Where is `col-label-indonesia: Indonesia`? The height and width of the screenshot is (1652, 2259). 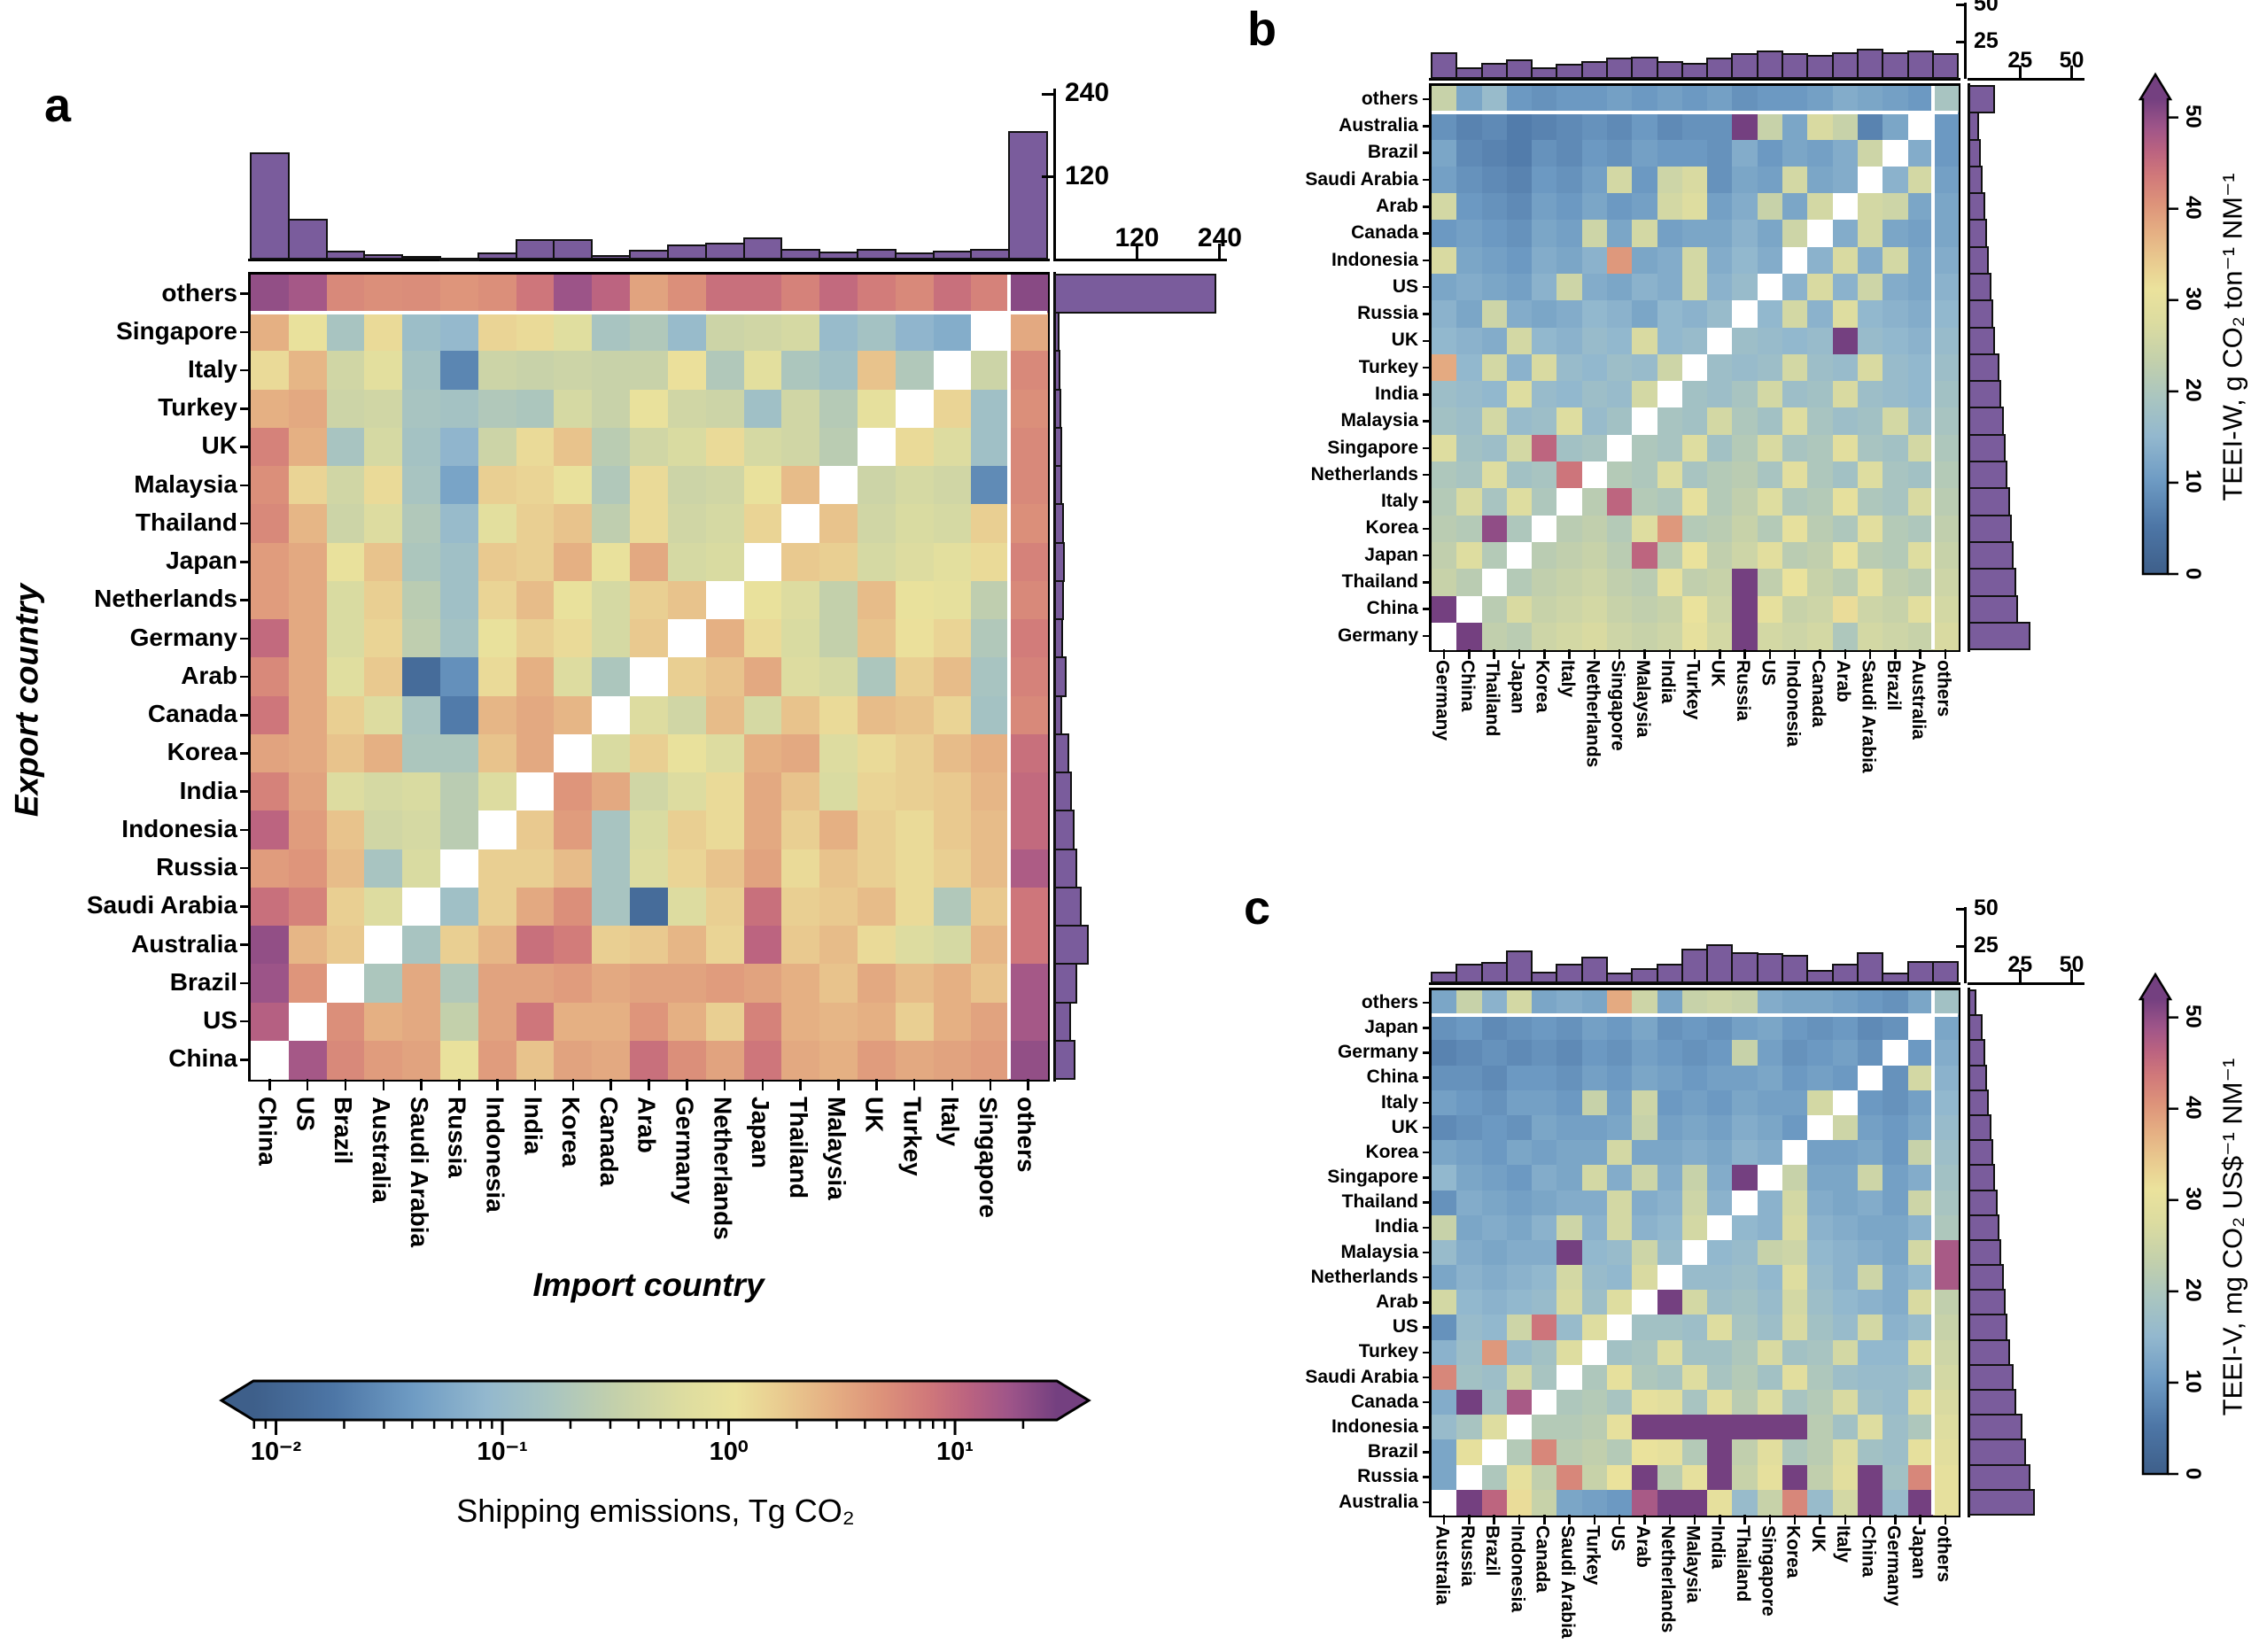
col-label-indonesia: Indonesia is located at coordinates (1518, 1569).